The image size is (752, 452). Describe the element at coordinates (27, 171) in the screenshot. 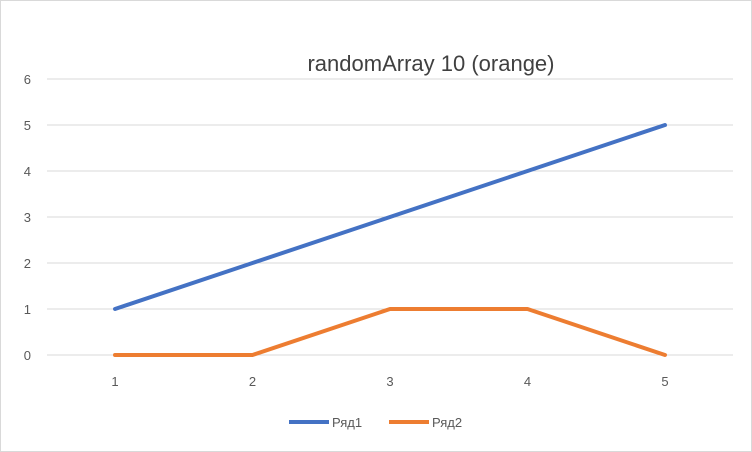

I see `y-tick-label: 4` at that location.